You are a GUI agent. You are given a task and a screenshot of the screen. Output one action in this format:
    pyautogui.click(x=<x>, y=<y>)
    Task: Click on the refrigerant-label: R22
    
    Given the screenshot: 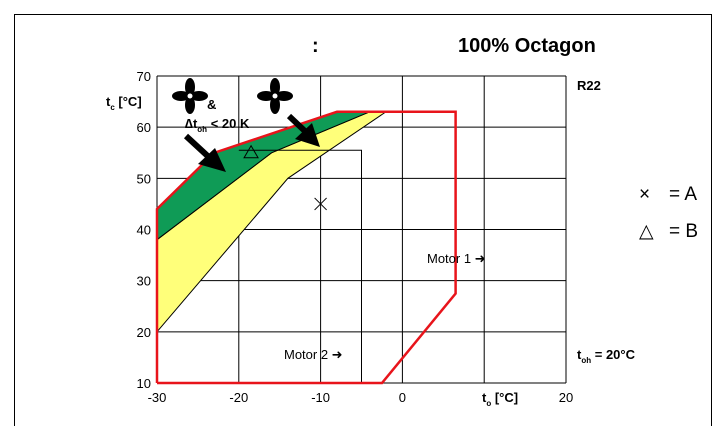 What is the action you would take?
    pyautogui.click(x=589, y=85)
    